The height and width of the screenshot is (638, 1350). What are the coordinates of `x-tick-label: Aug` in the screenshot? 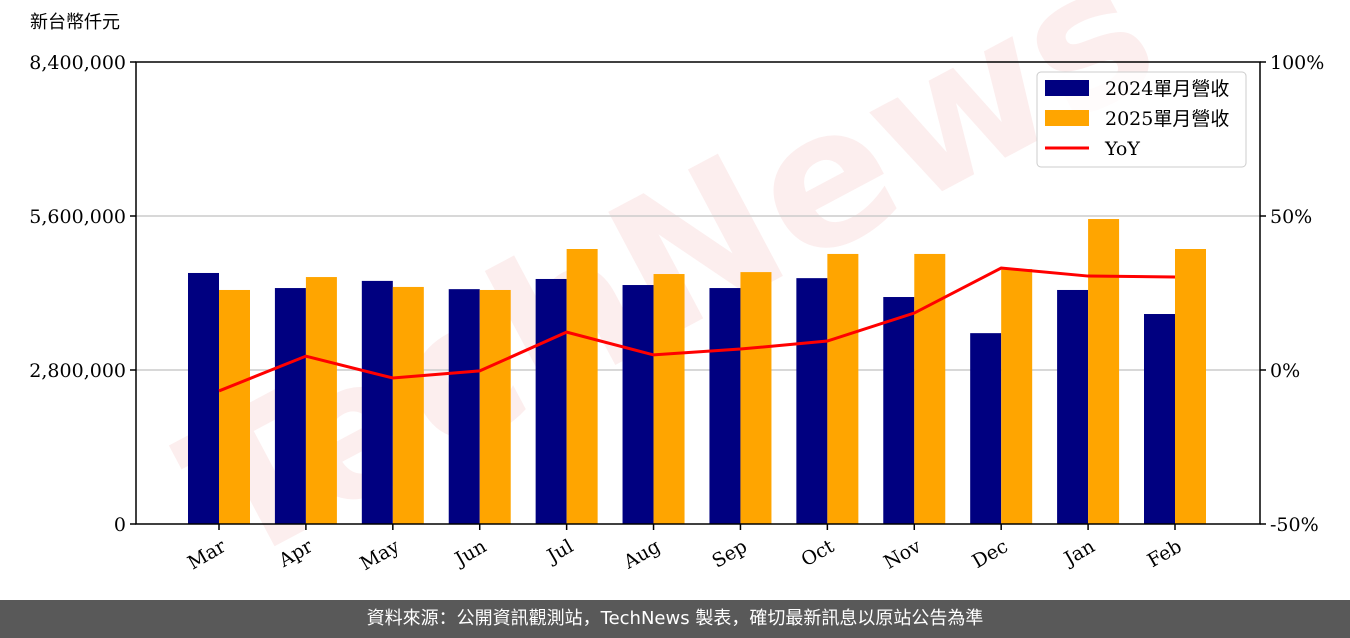 It's located at (641, 554).